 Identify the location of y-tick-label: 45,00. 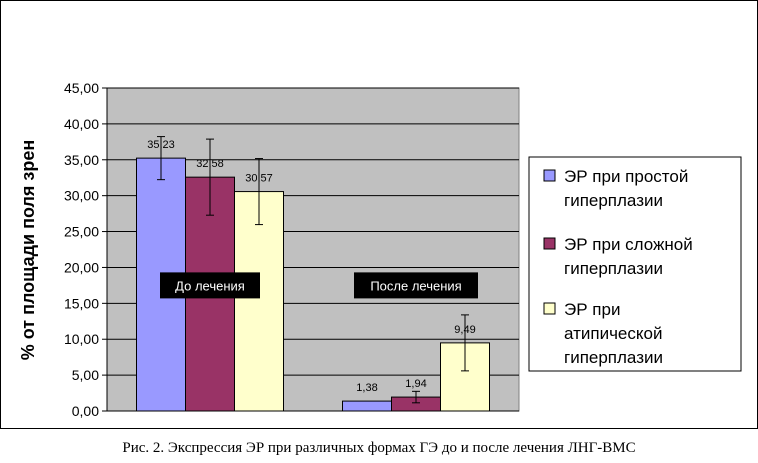
(81, 88).